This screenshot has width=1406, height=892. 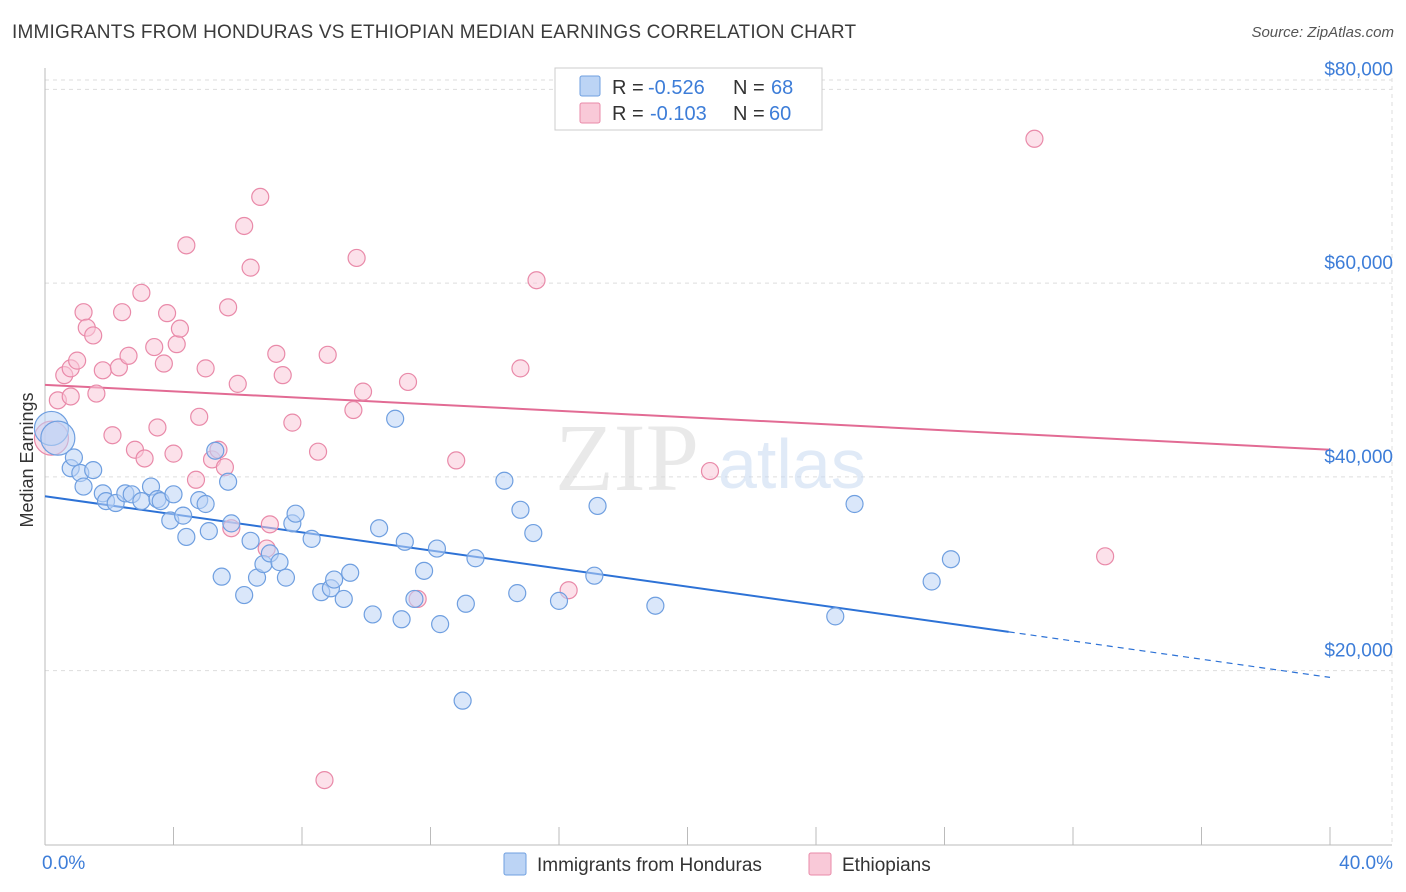 I want to click on trend-line-blue, so click(x=526, y=564).